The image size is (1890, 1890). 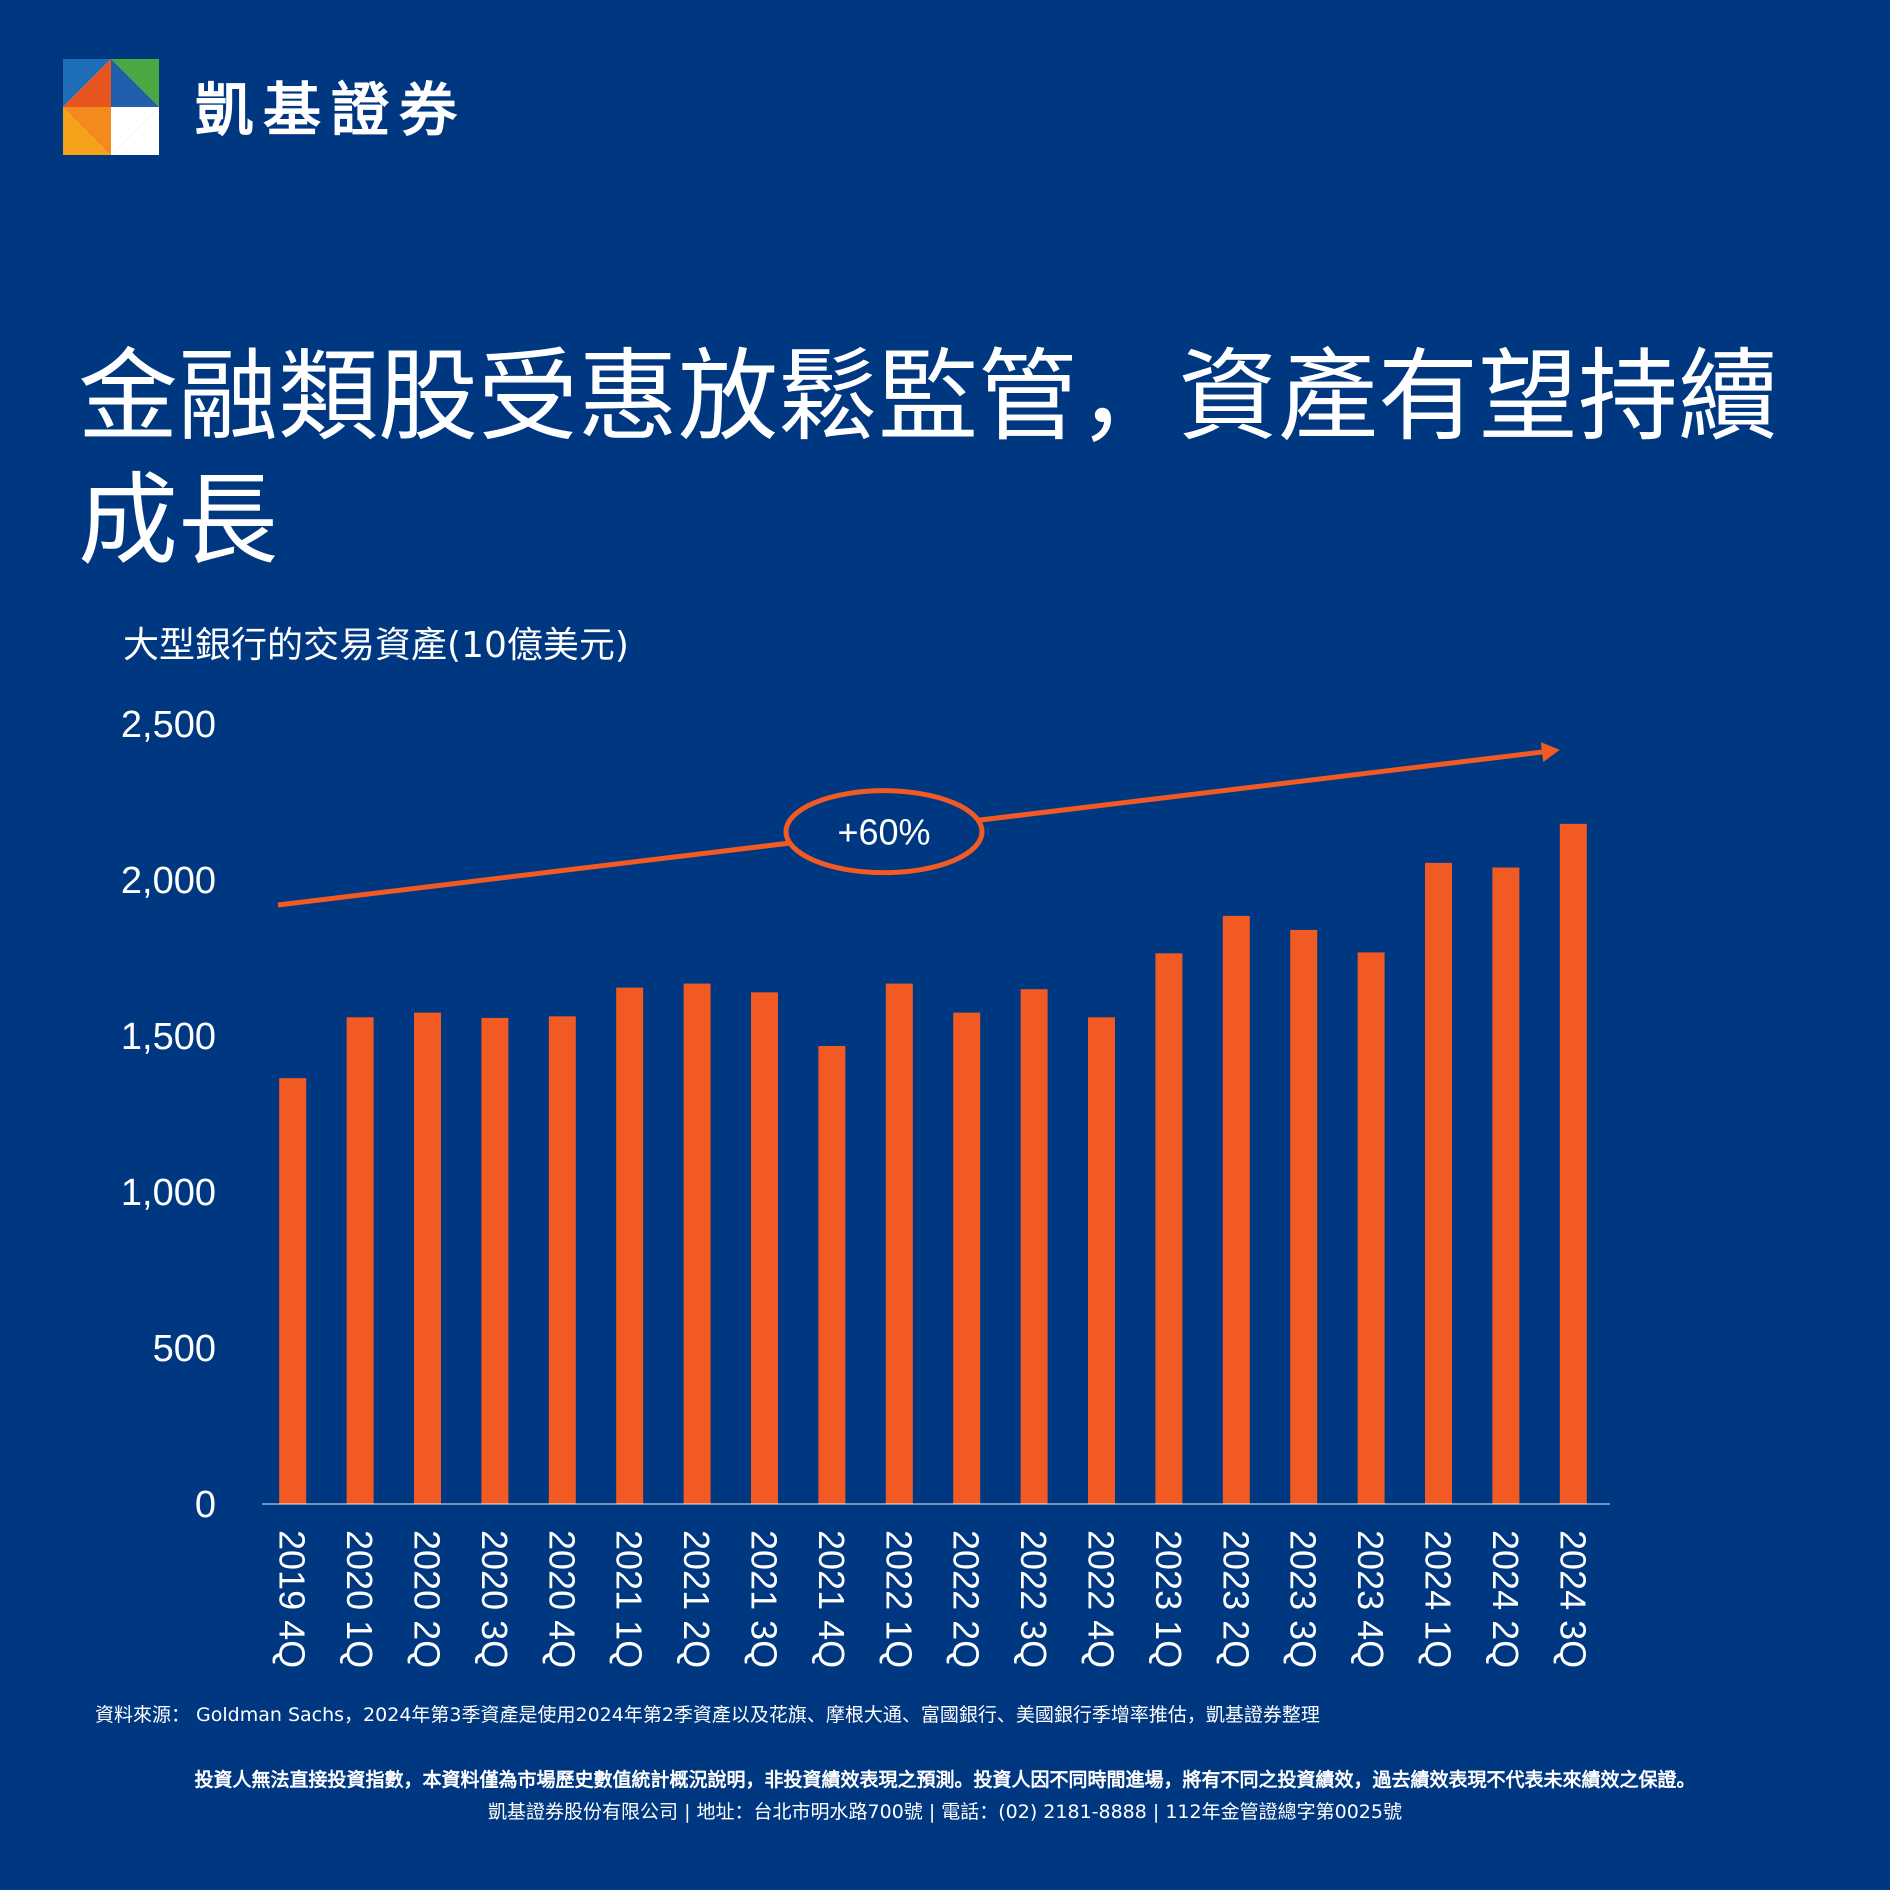 I want to click on x-tick-label: 2023 1Q, so click(x=1168, y=1599).